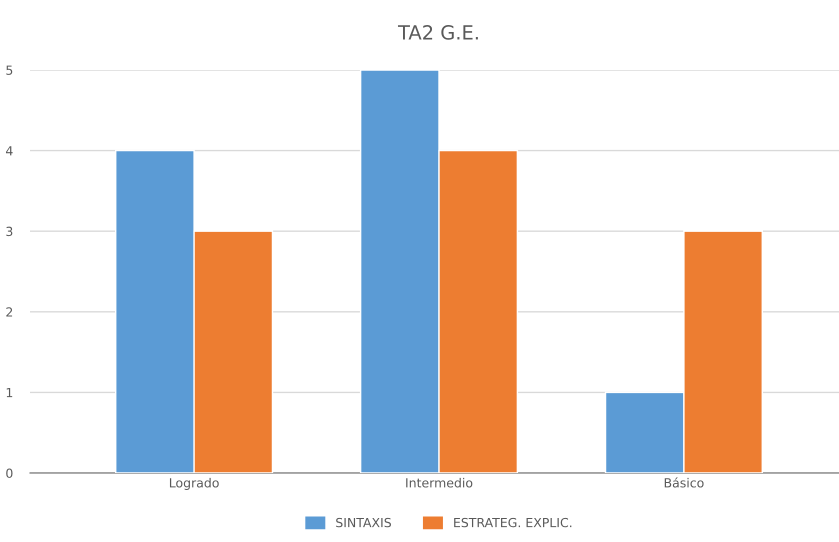 Image resolution: width=839 pixels, height=542 pixels. I want to click on x-tick-label: Intermedio, so click(439, 483).